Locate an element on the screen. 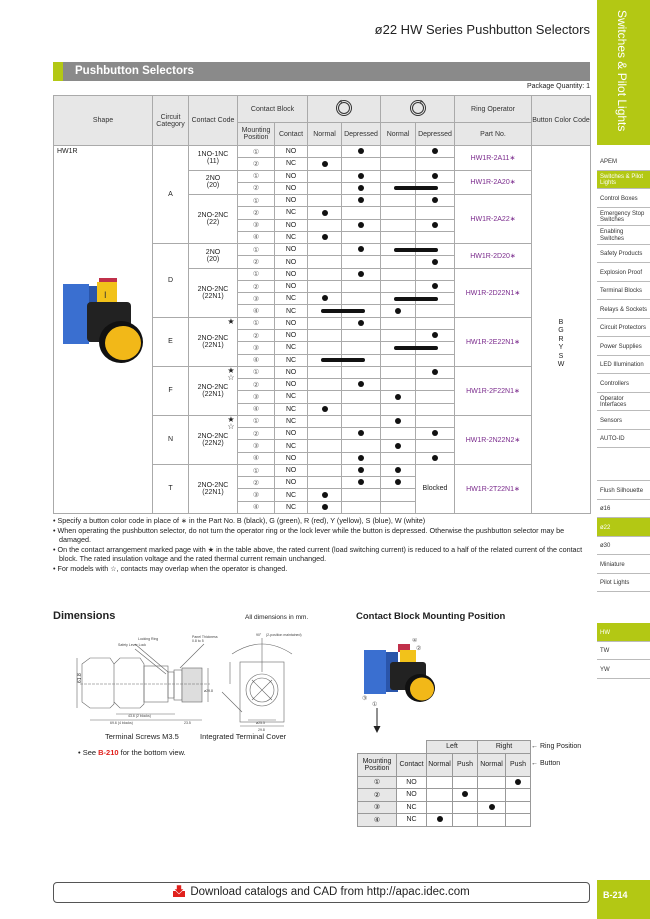 This screenshot has width=650, height=919. sidebar-item: Flush Silhouette is located at coordinates (623, 490).